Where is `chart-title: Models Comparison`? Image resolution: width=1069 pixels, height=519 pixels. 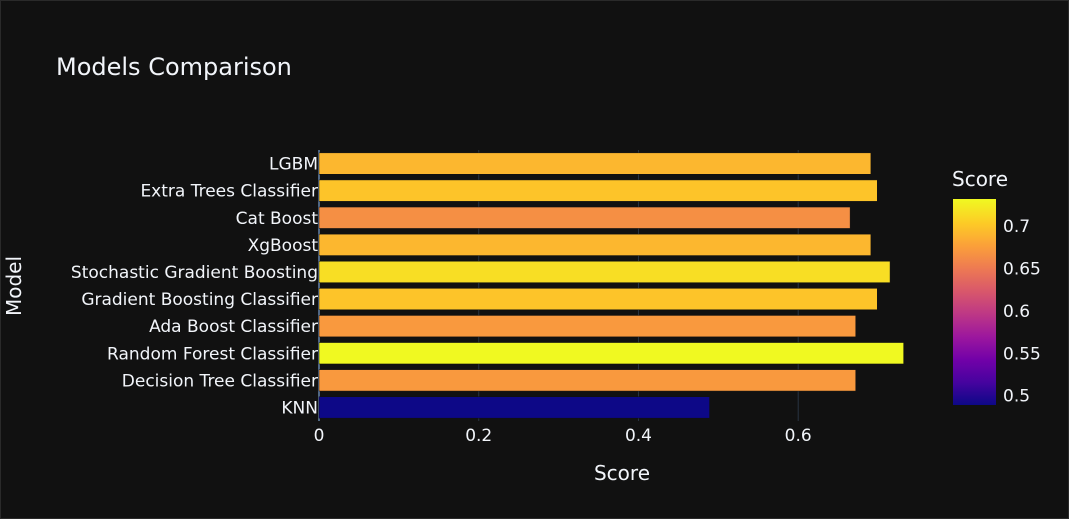
chart-title: Models Comparison is located at coordinates (174, 67).